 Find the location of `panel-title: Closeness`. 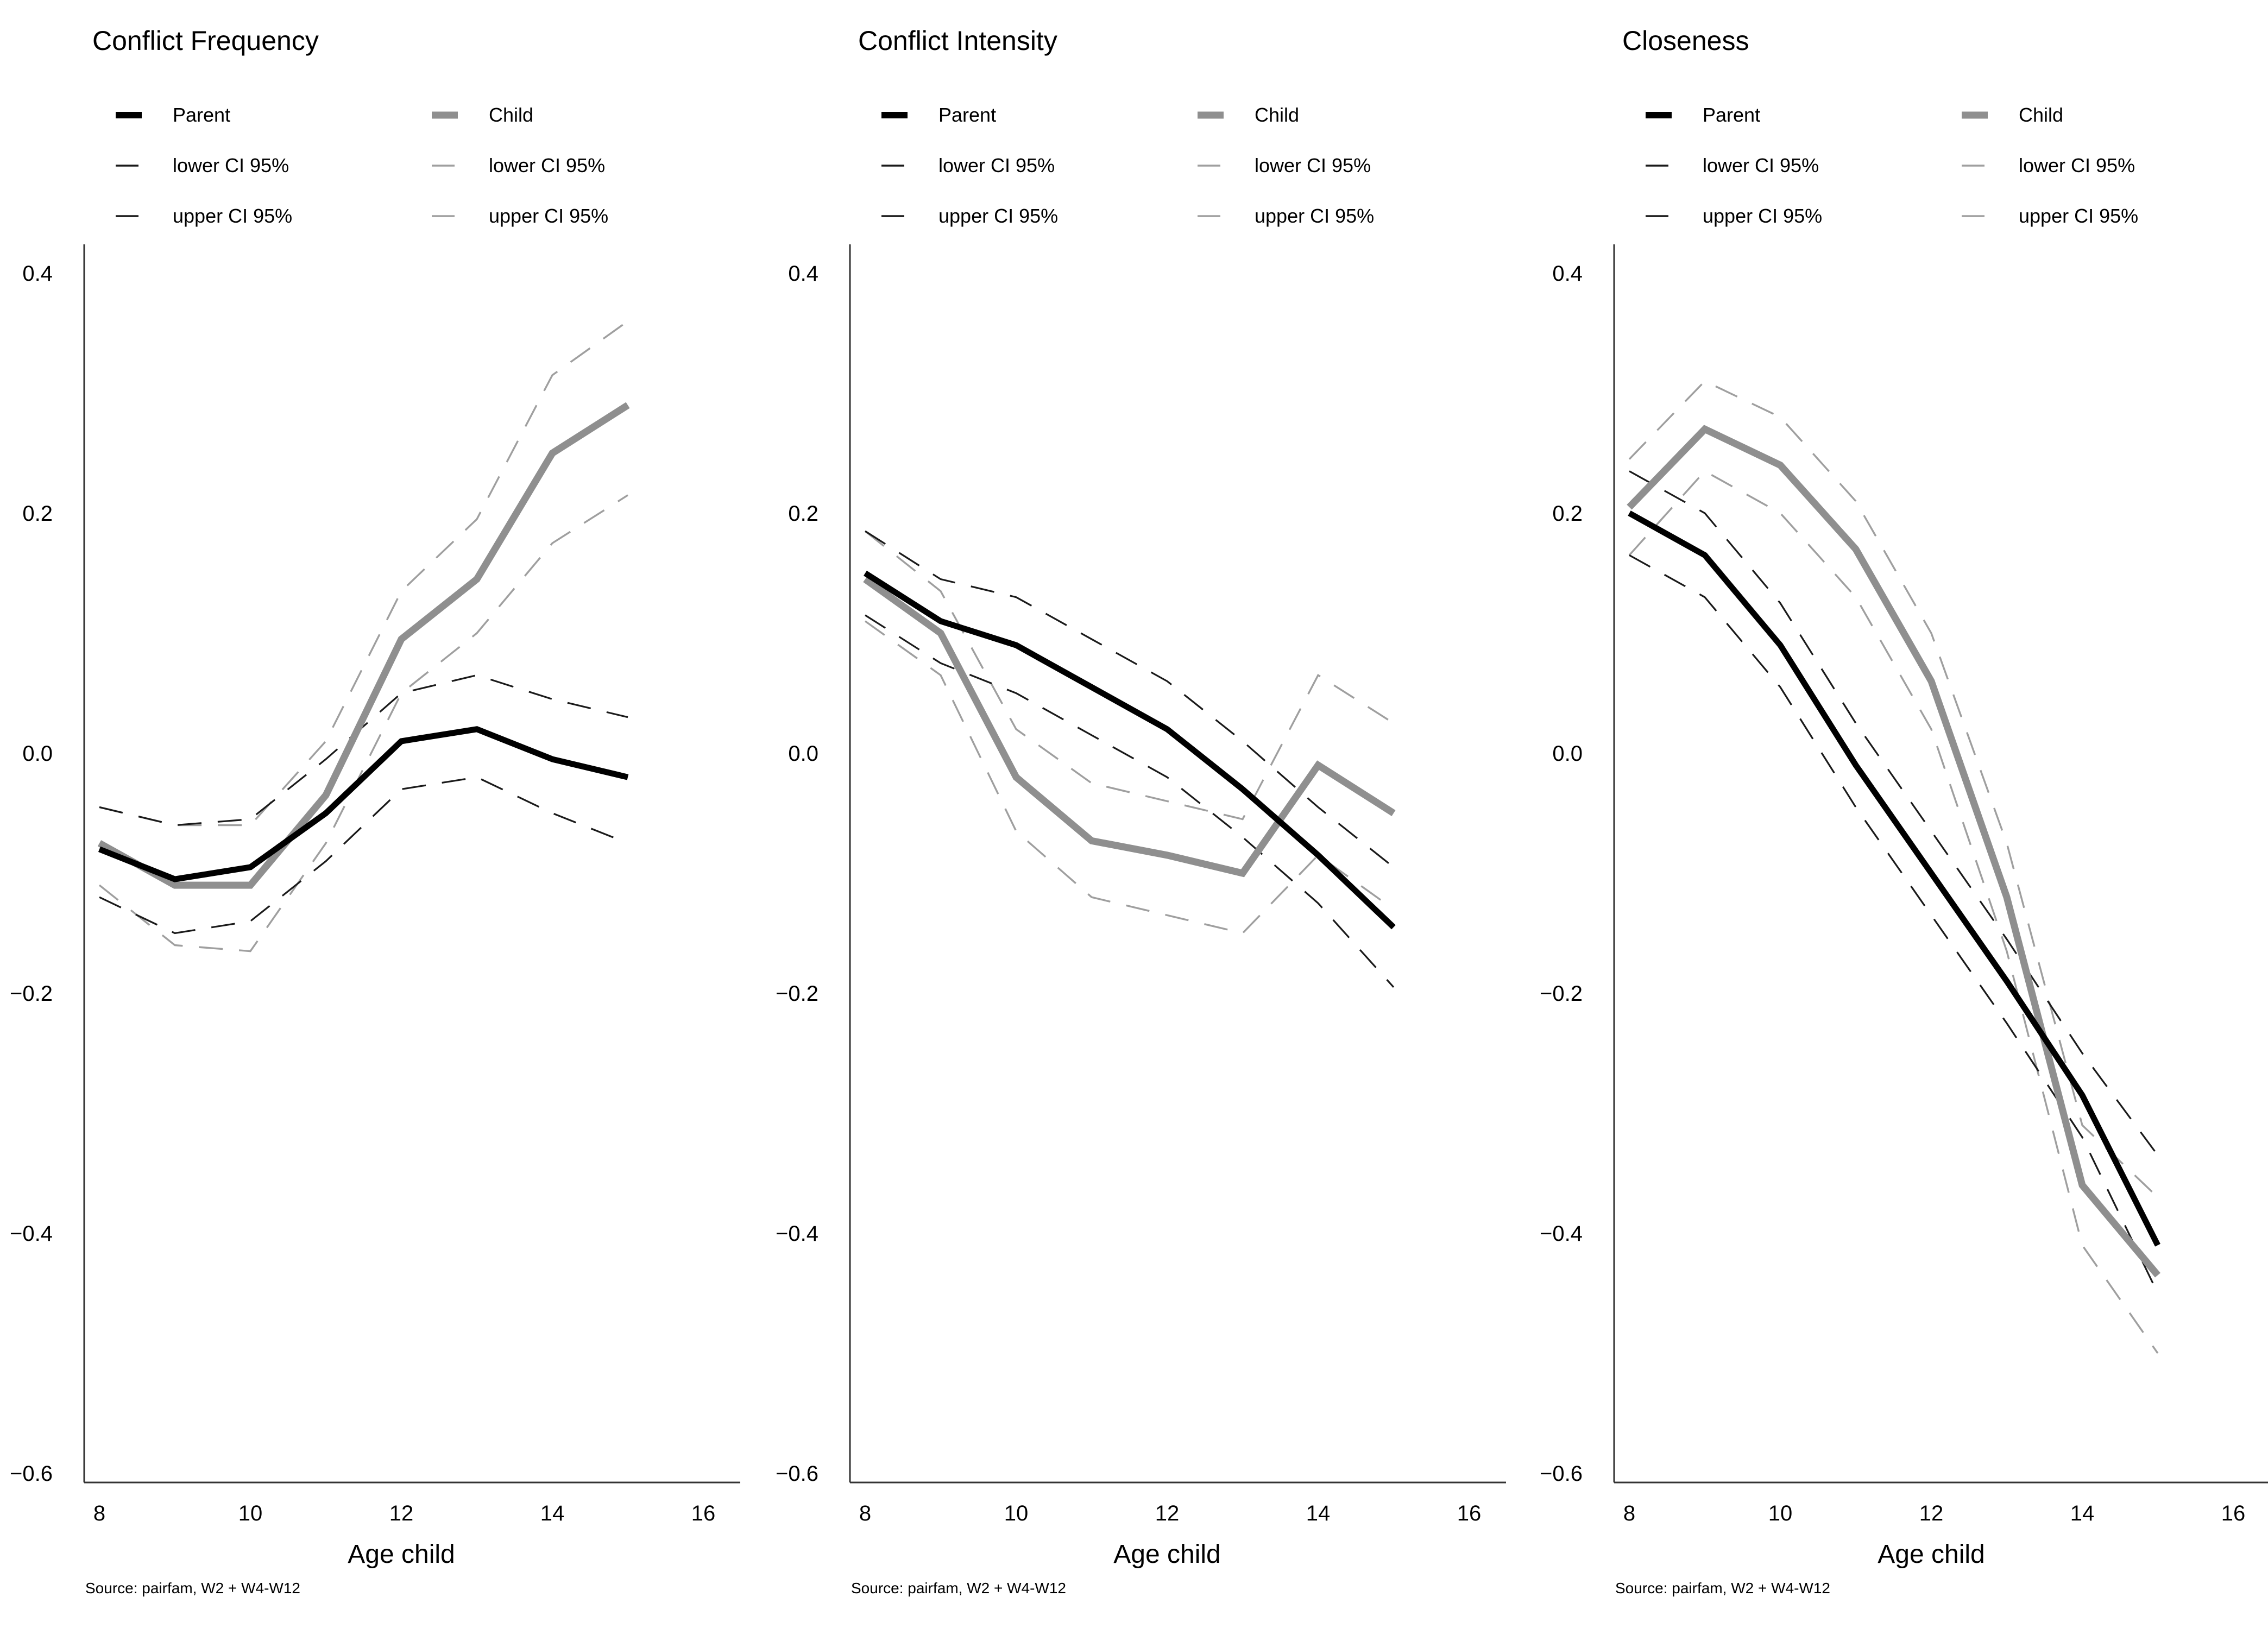

panel-title: Closeness is located at coordinates (1685, 41).